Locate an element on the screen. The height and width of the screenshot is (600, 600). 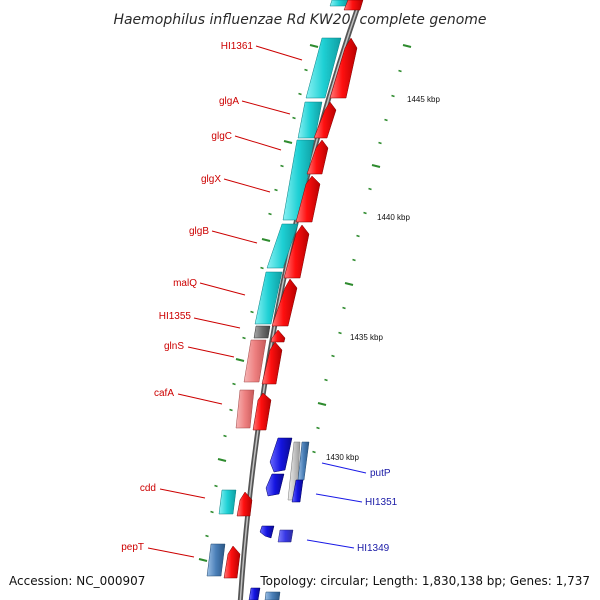
accession-label: Accession: NC_000907 is located at coordinates (77, 581).